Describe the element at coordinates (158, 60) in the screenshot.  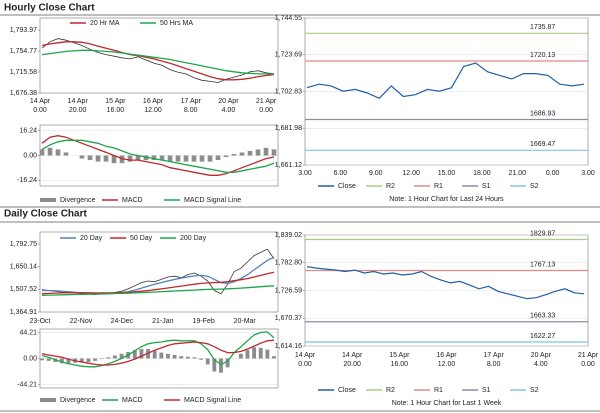
I see `price-line` at that location.